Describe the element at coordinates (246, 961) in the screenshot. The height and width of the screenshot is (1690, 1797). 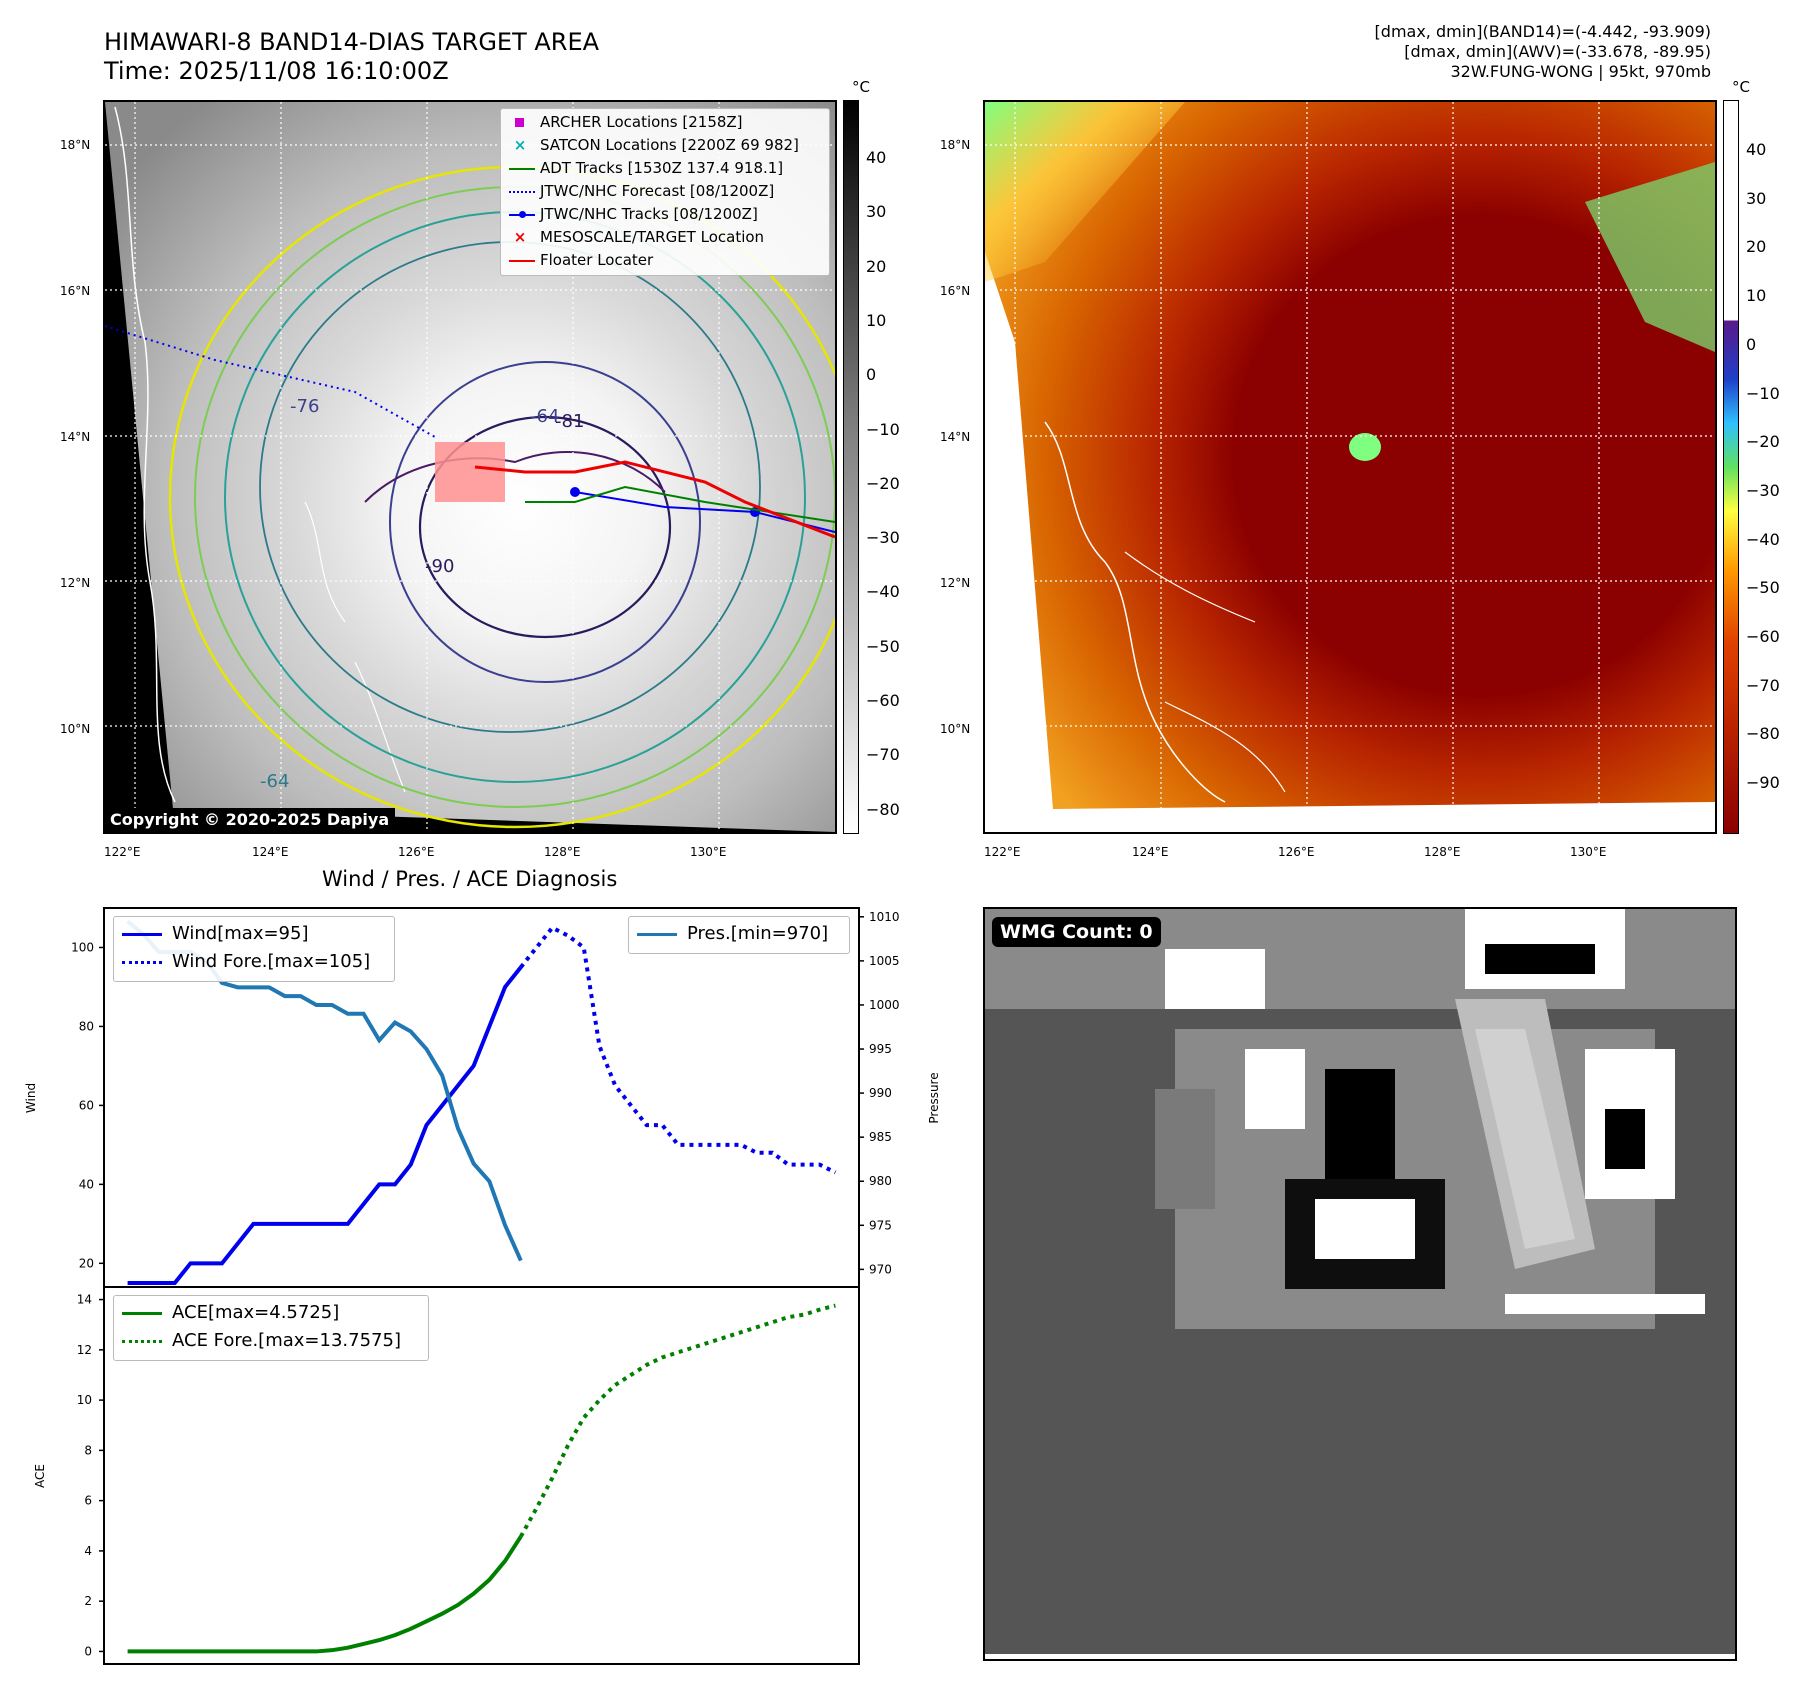
I see `legend-wind-forecast: Wind Fore.[max=105]` at that location.